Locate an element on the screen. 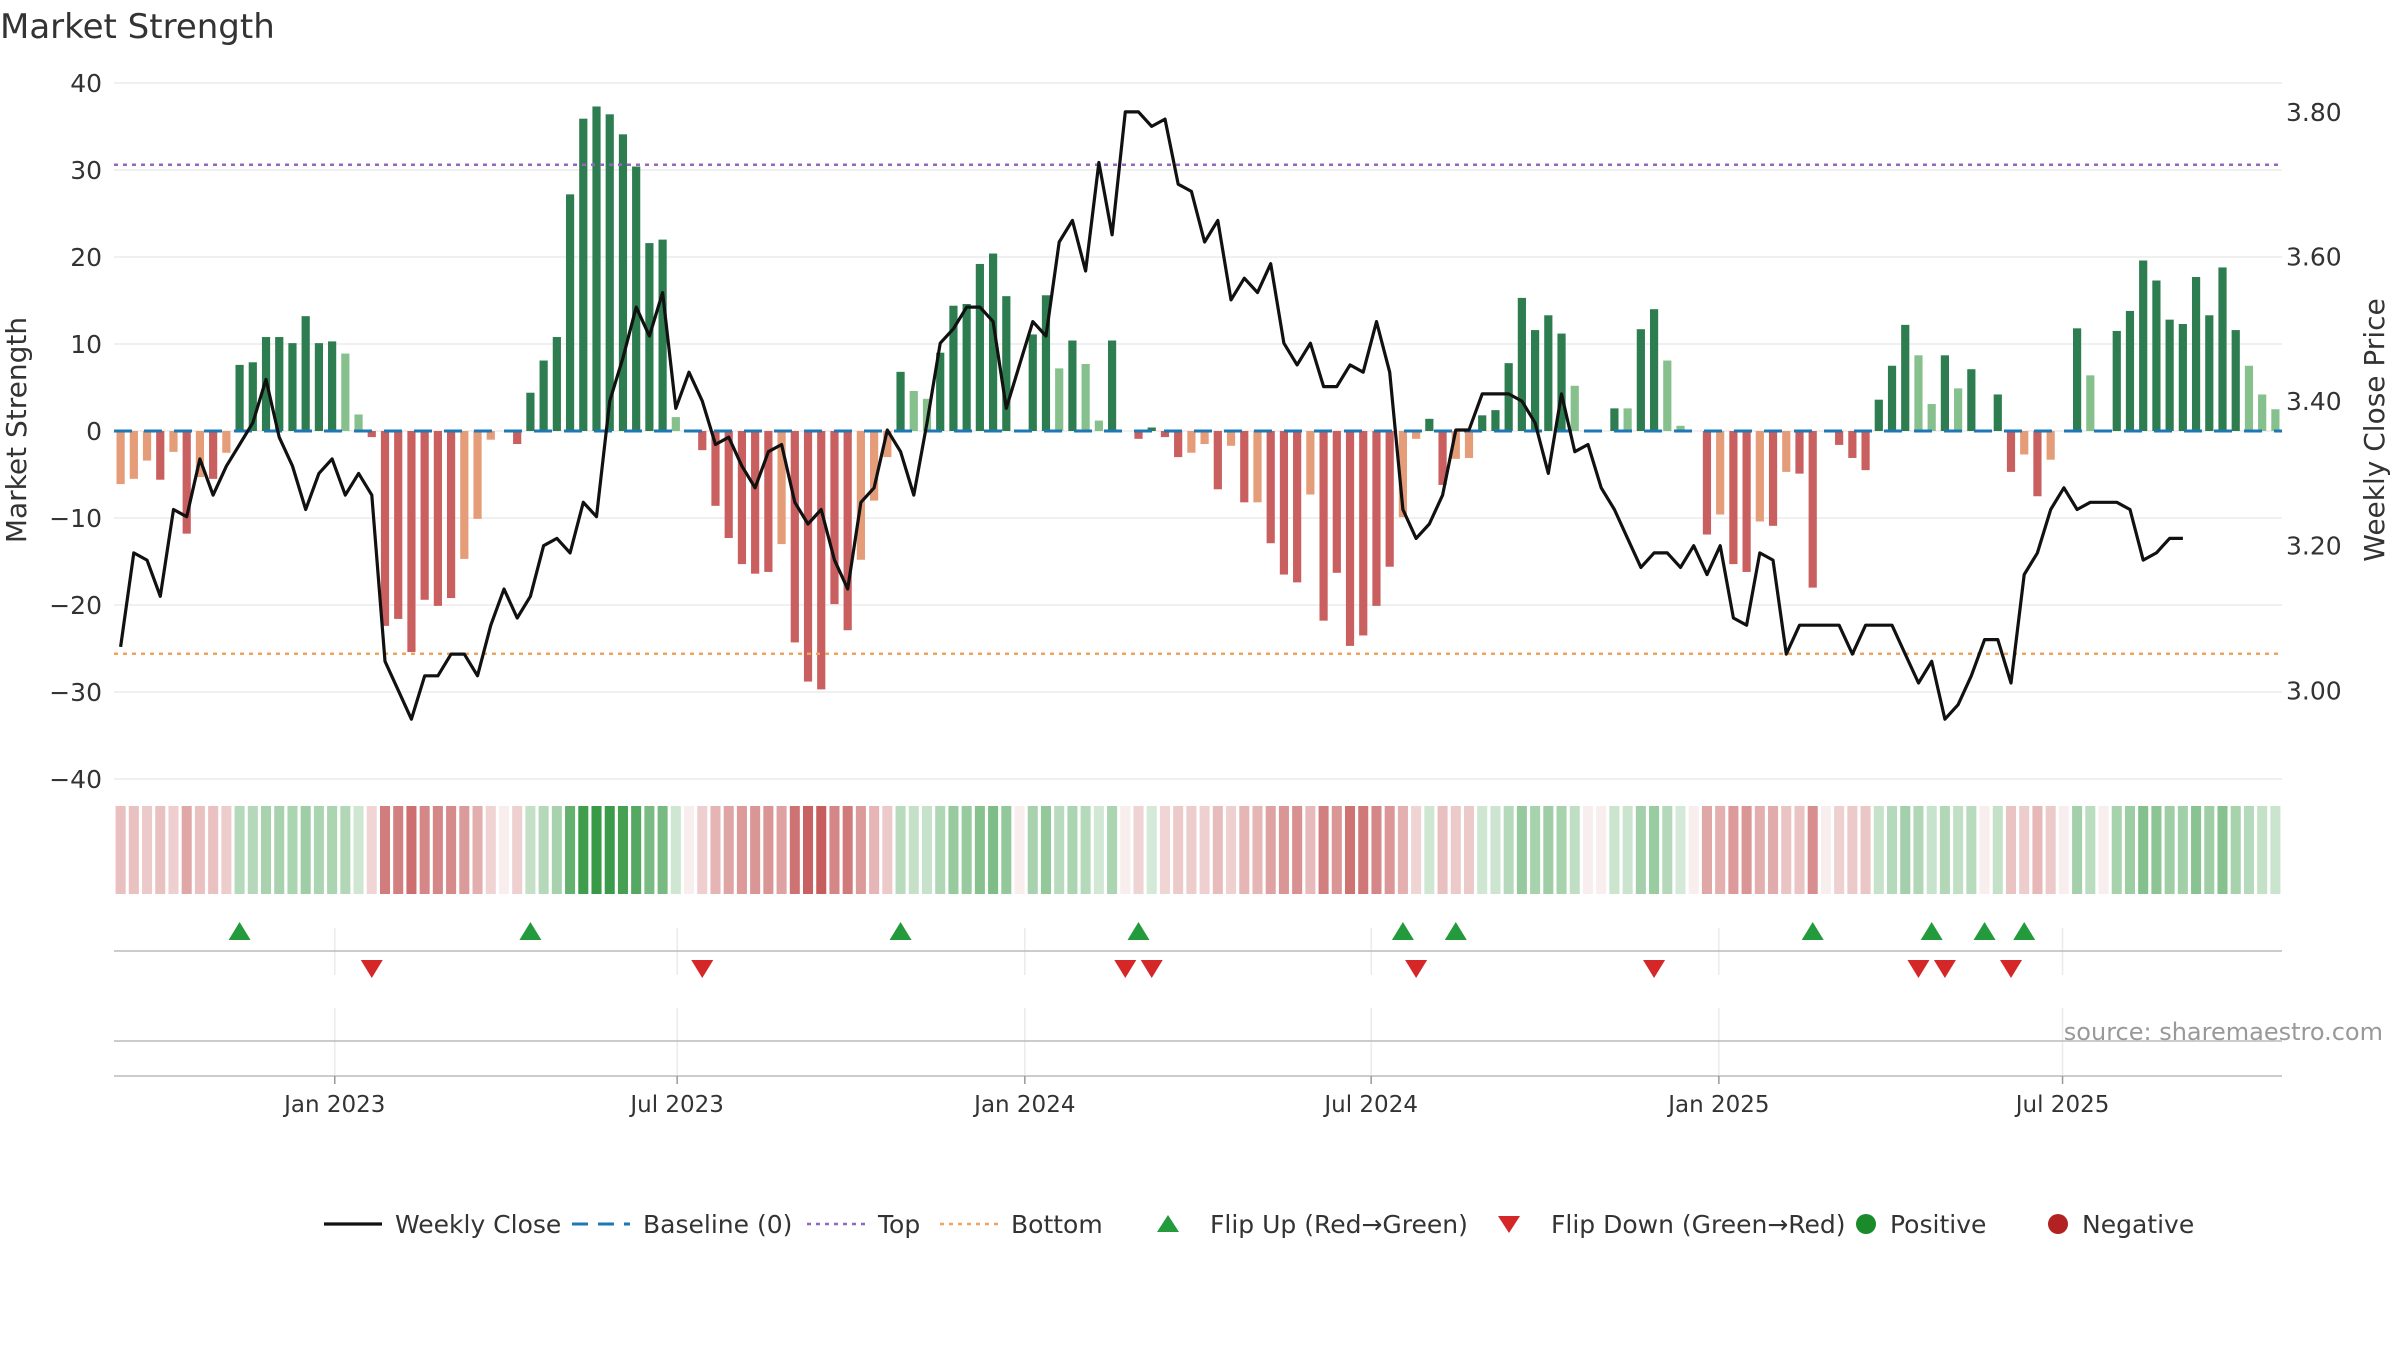 The image size is (2400, 1350). legend-swatch-flip-up is located at coordinates (1168, 1223).